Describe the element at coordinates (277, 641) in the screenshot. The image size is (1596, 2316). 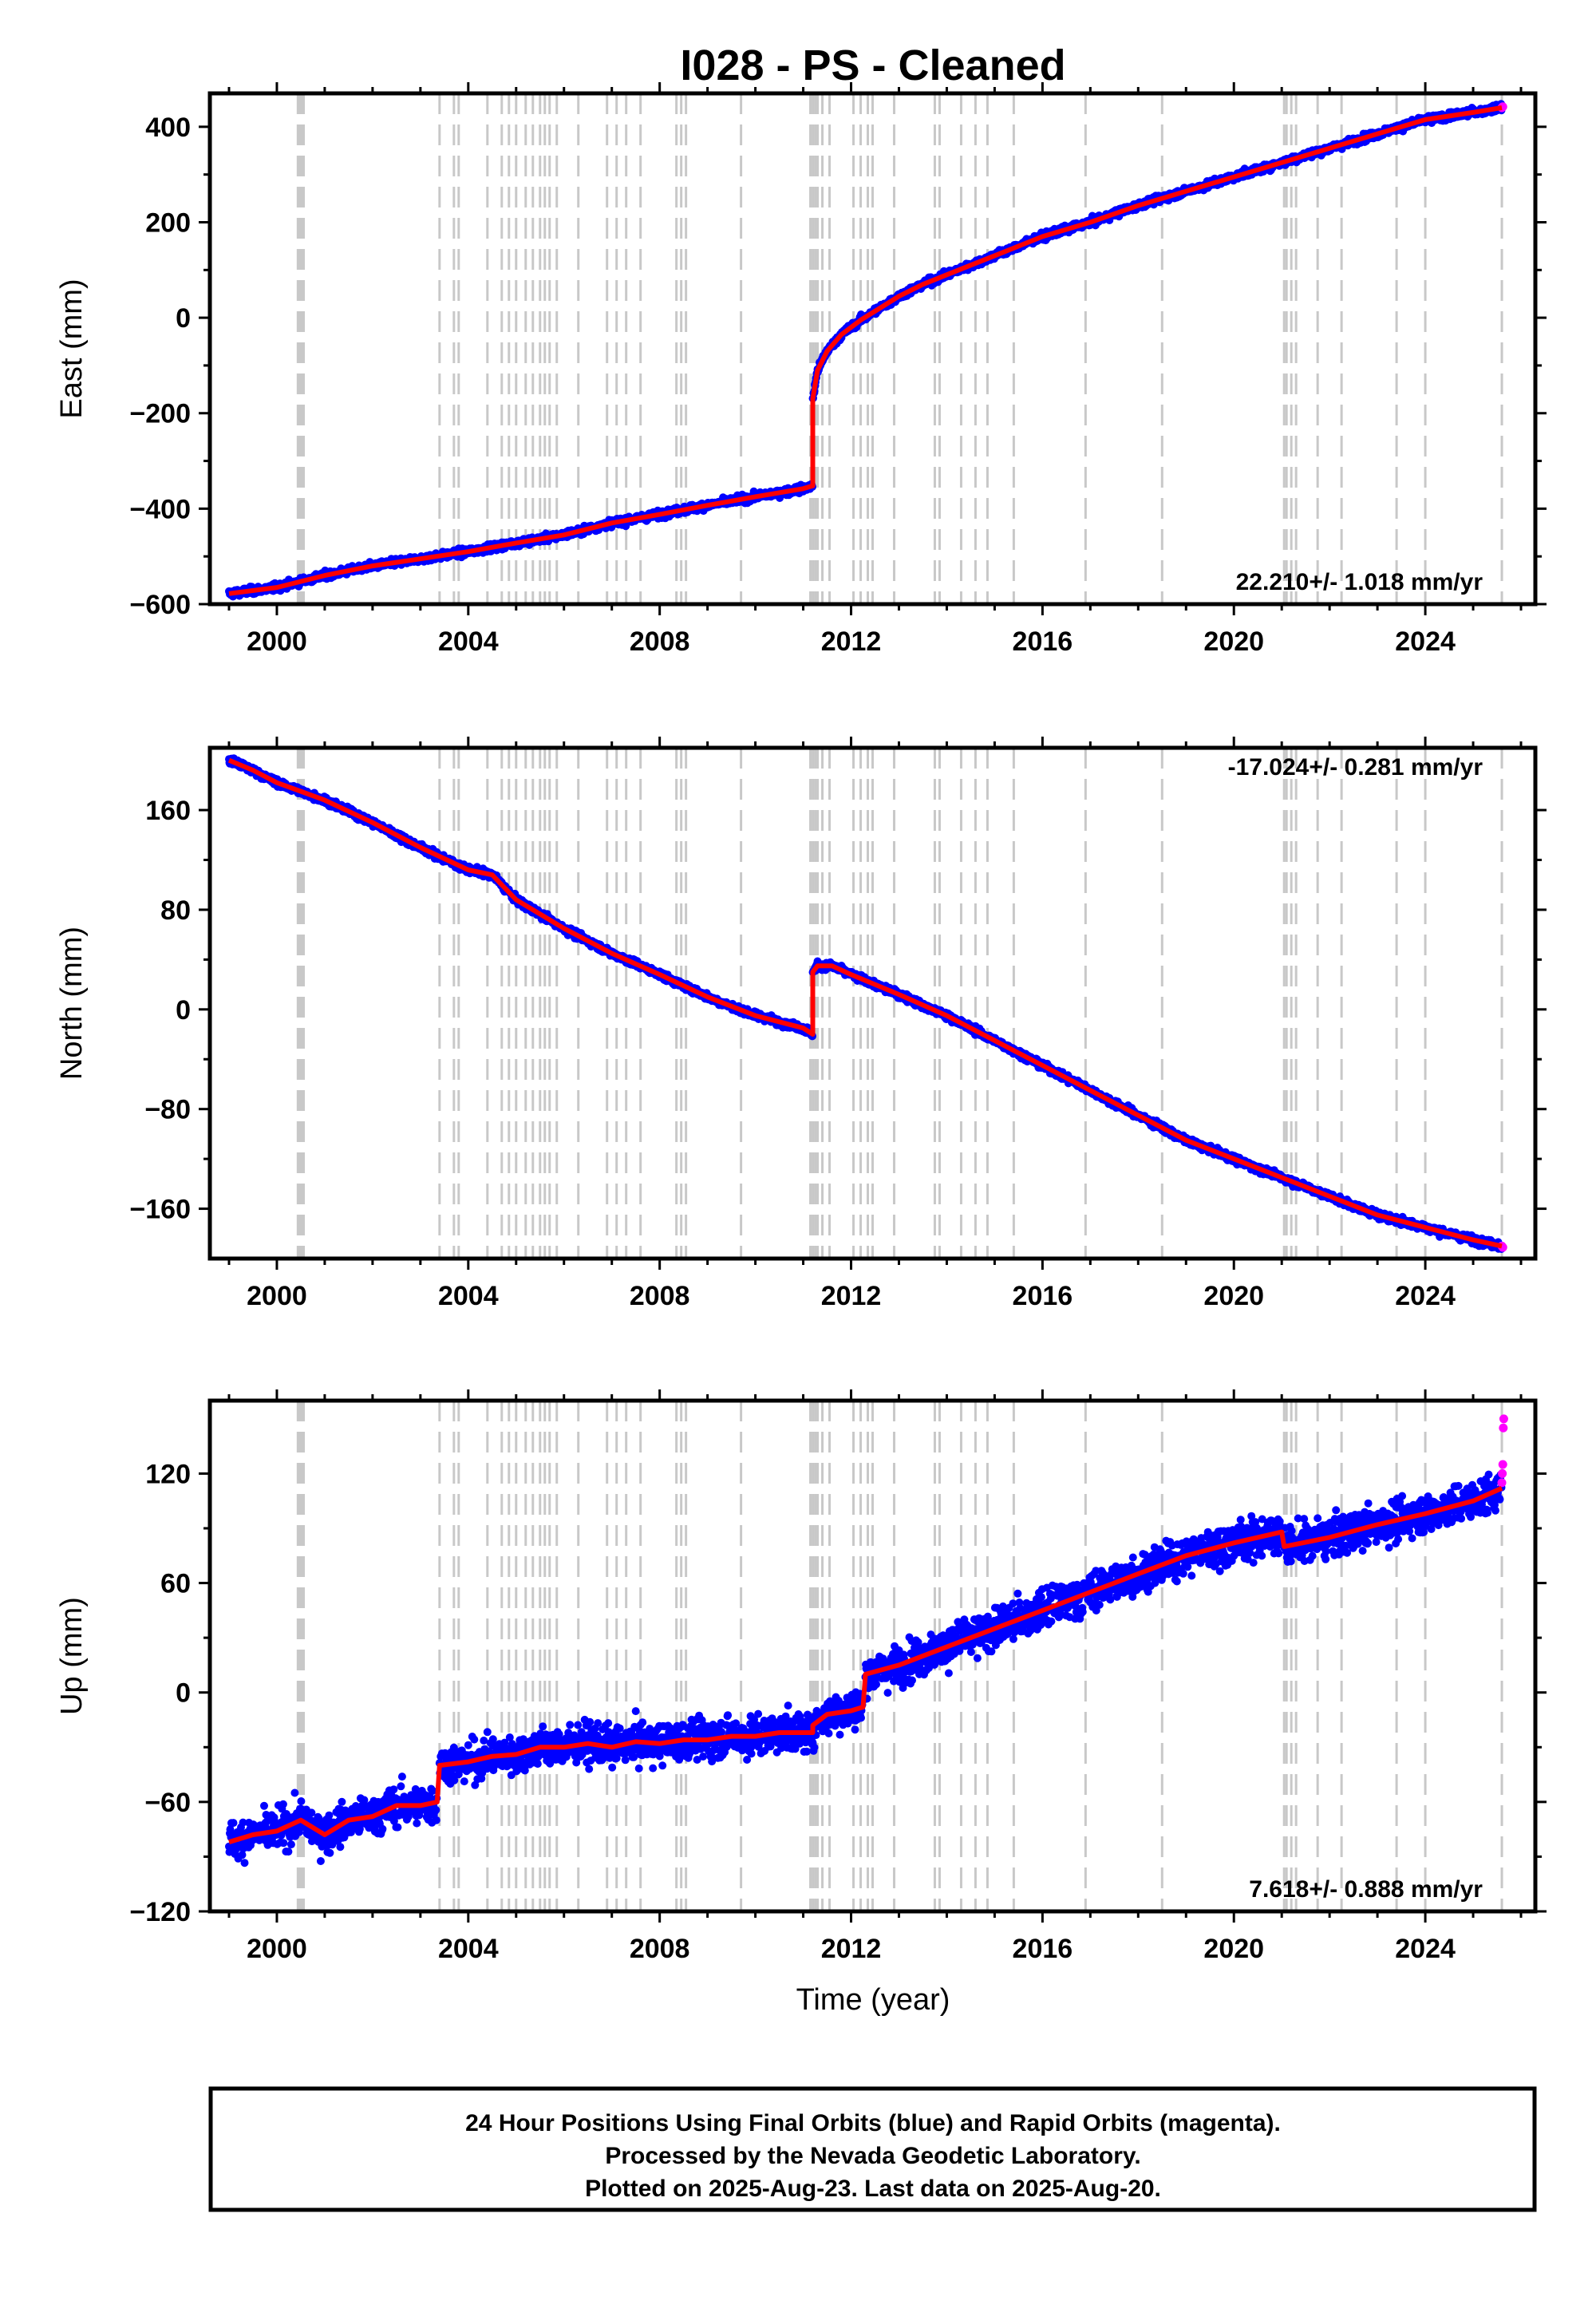
I see `x-tick-label: 2000` at that location.